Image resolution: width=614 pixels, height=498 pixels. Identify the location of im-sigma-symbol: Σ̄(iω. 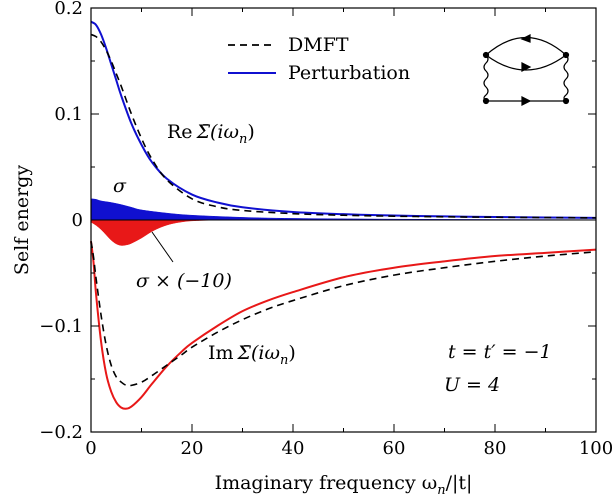
(258, 353).